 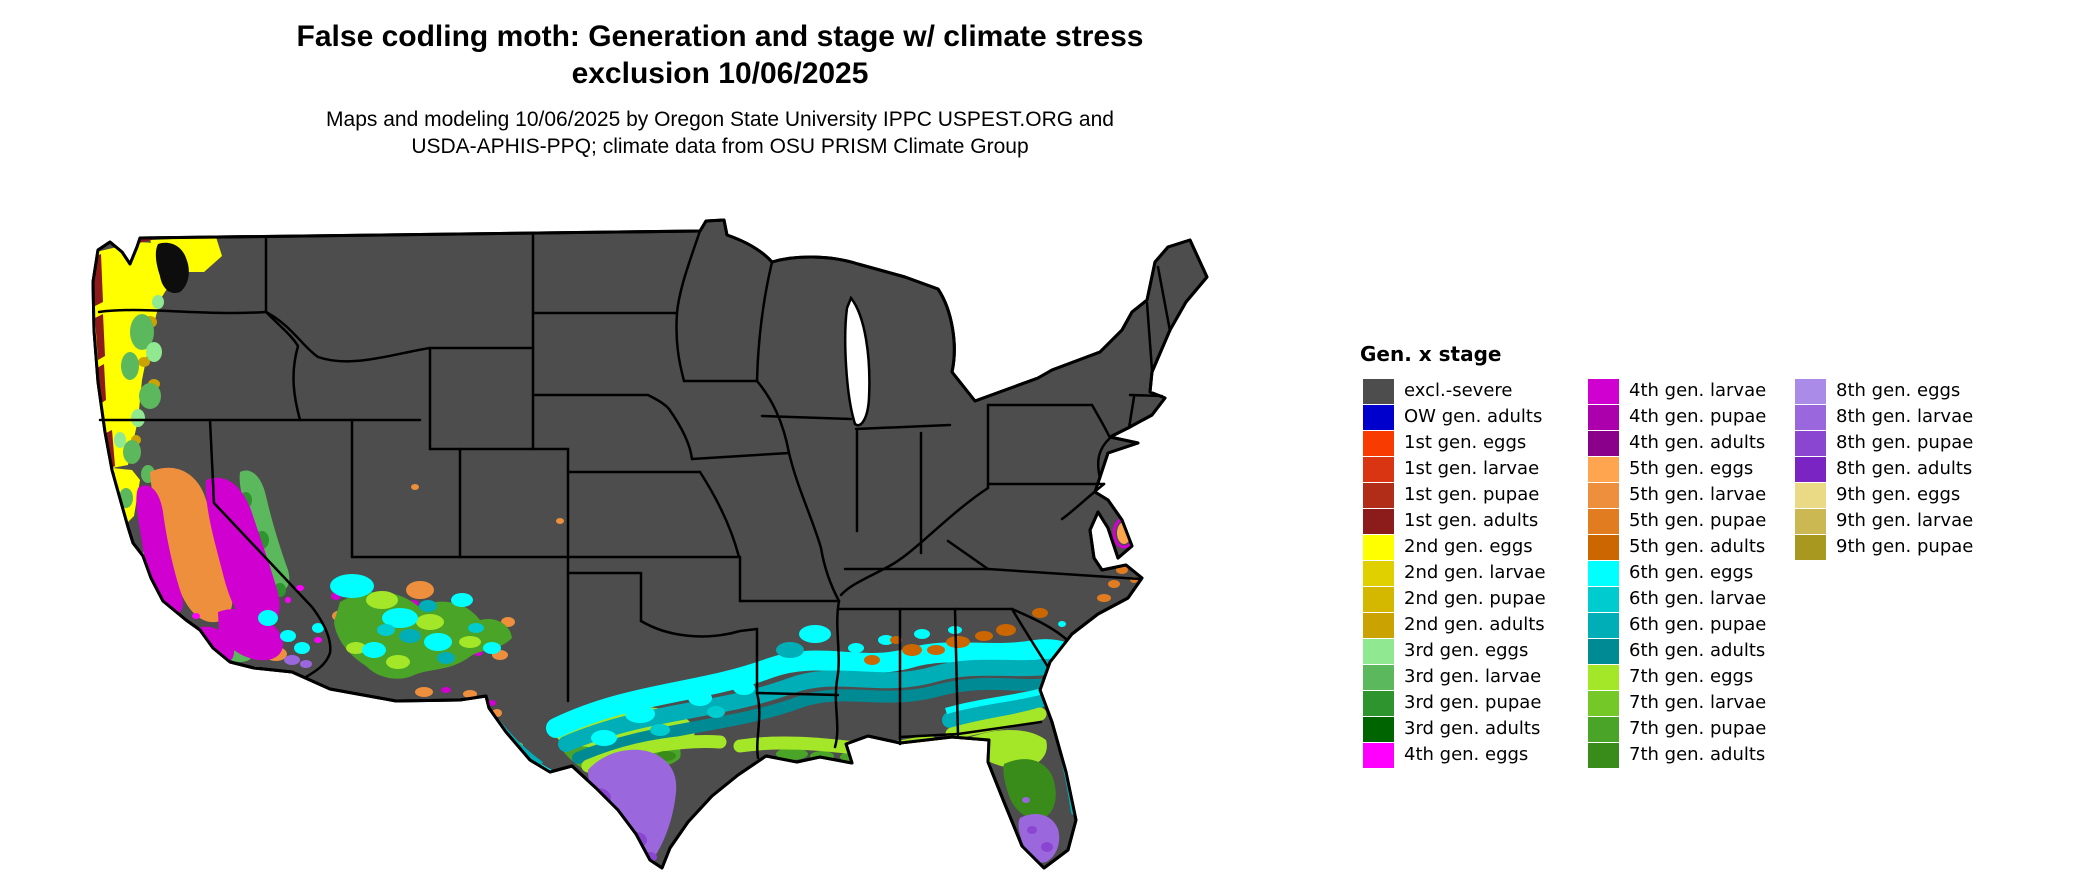 I want to click on legend-row: 8th gen. eggs, so click(x=1884, y=391).